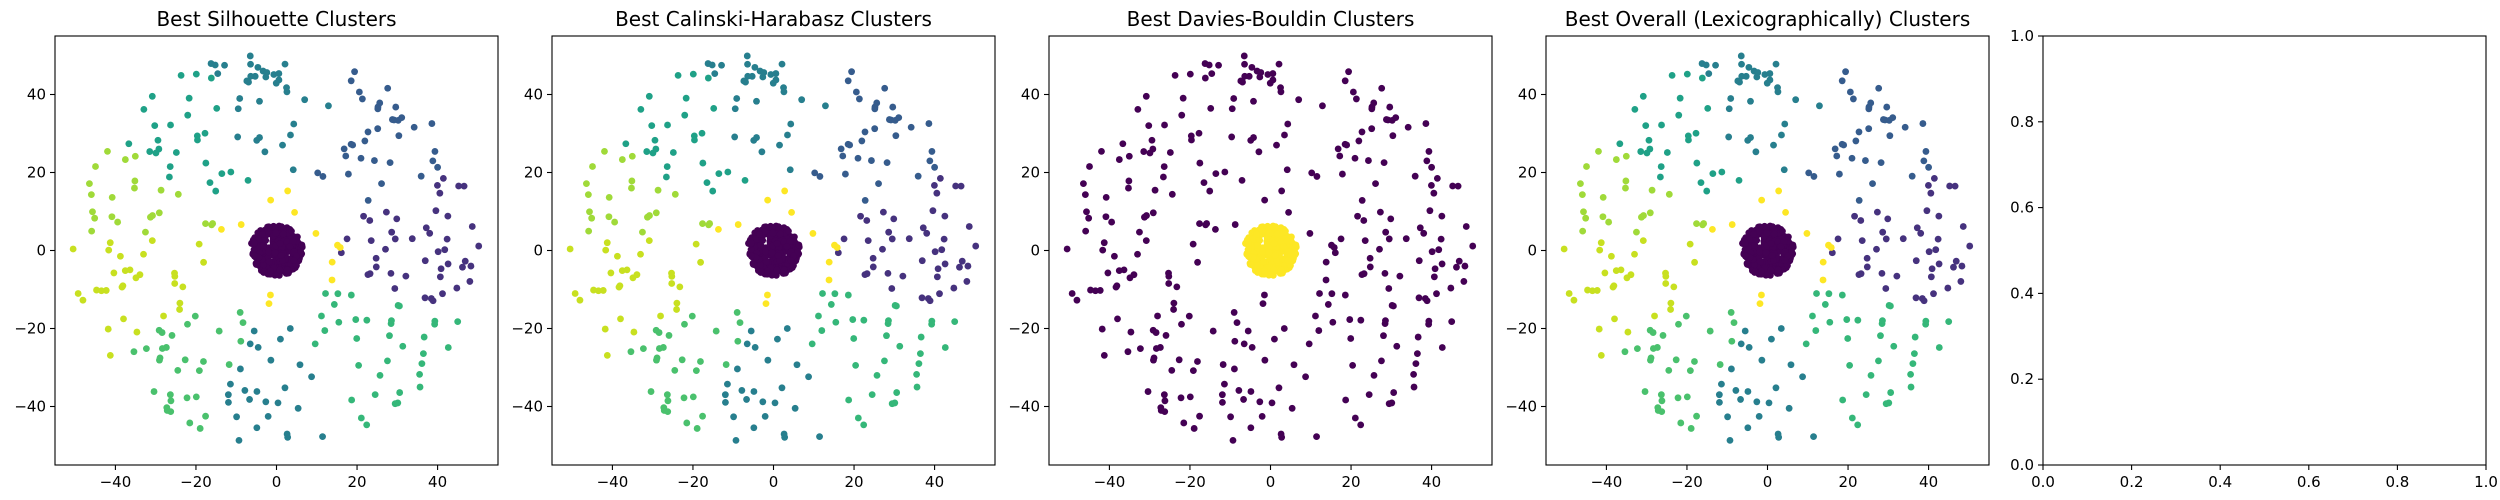  Describe the element at coordinates (356, 482) in the screenshot. I see `x-tick-label: 20` at that location.